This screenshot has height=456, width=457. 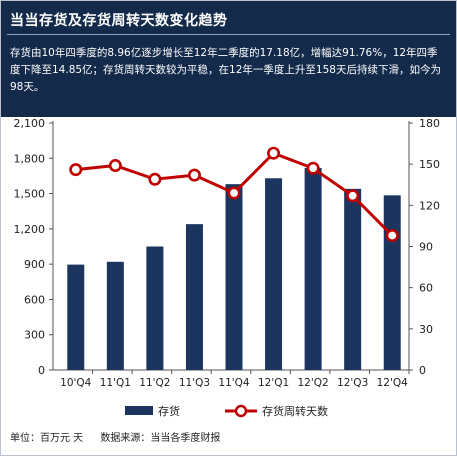 What do you see at coordinates (47, 438) in the screenshot?
I see `unit-note: 单位：百万元 天` at bounding box center [47, 438].